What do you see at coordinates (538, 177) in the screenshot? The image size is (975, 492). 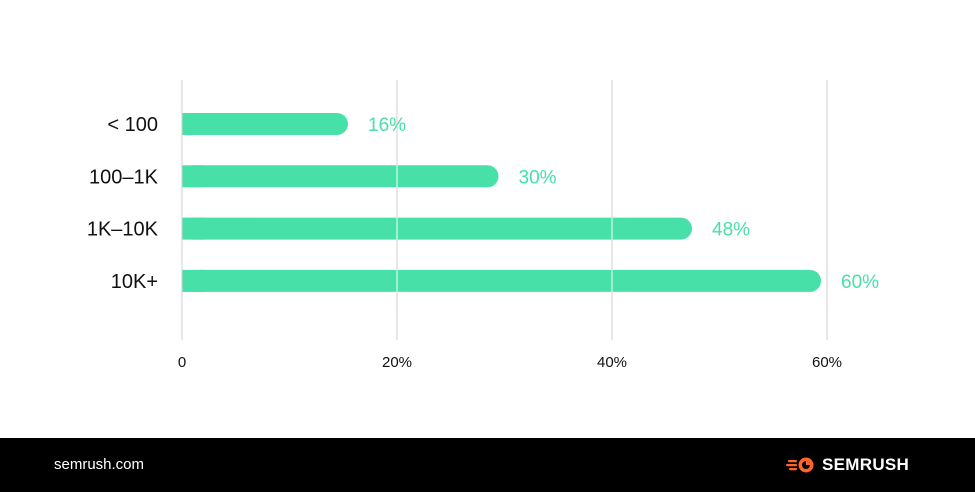 I see `data-label: 30%` at bounding box center [538, 177].